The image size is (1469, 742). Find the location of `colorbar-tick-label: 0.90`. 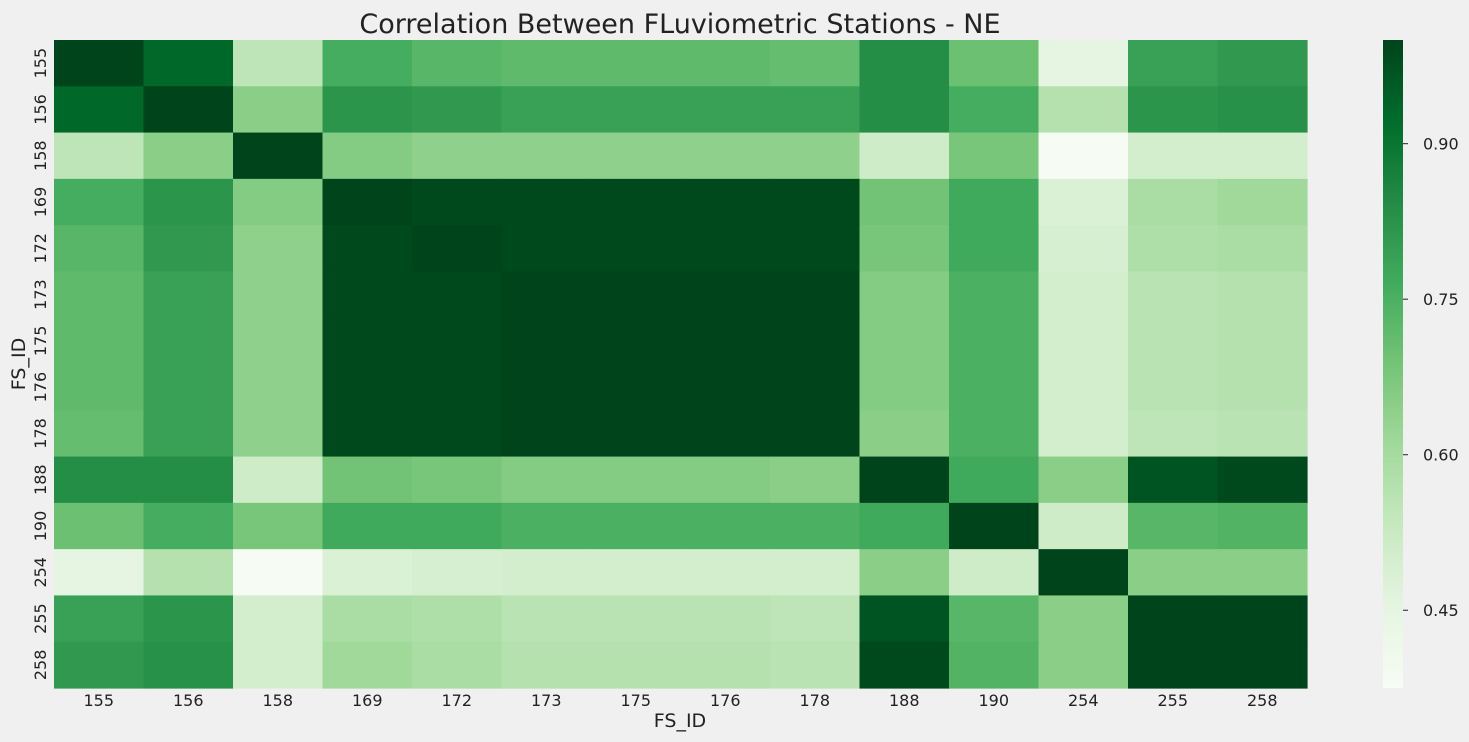

colorbar-tick-label: 0.90 is located at coordinates (1441, 144).